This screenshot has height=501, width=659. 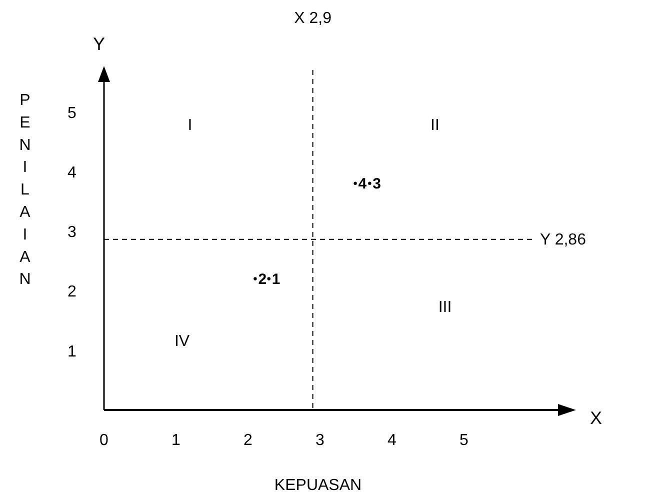 I want to click on y-tick-label: 3, so click(x=72, y=233).